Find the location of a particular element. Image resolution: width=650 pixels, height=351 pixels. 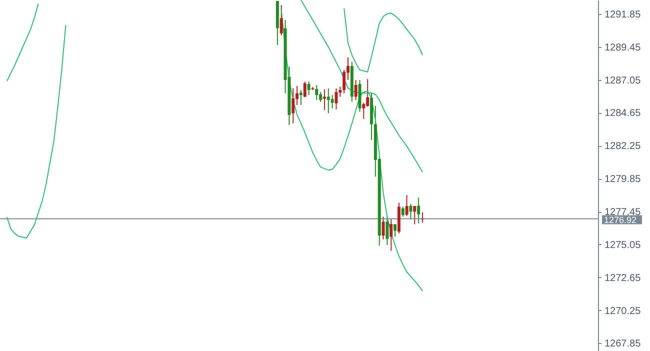

line-series is located at coordinates (383, 40).